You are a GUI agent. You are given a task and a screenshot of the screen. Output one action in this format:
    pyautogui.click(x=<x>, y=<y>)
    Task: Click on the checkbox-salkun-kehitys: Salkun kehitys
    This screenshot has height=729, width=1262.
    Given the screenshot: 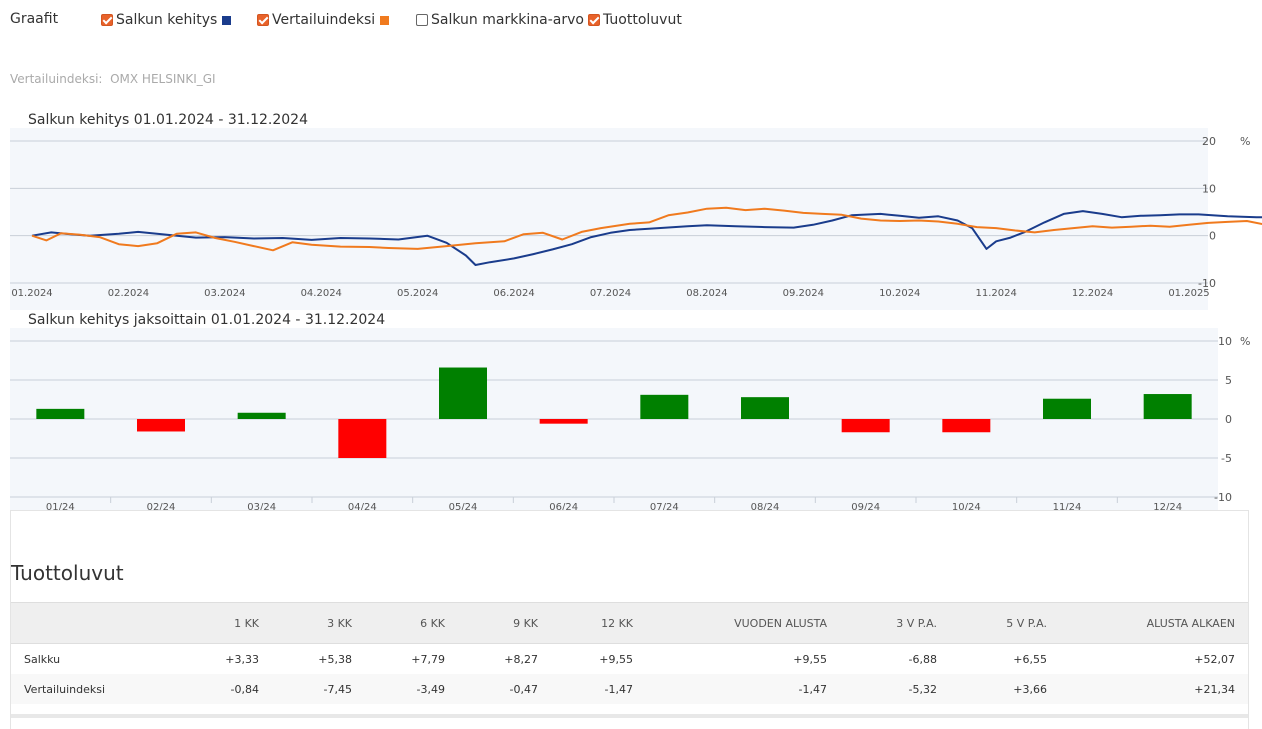 What is the action you would take?
    pyautogui.click(x=166, y=20)
    